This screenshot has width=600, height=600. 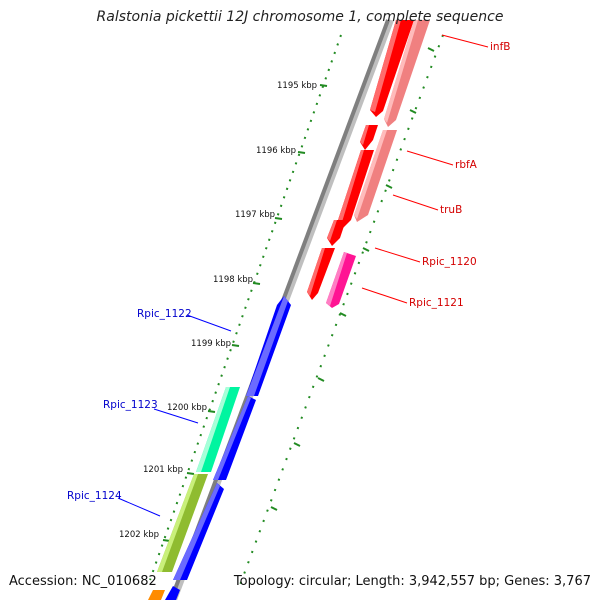 I want to click on gene-infB, so click(x=392, y=68).